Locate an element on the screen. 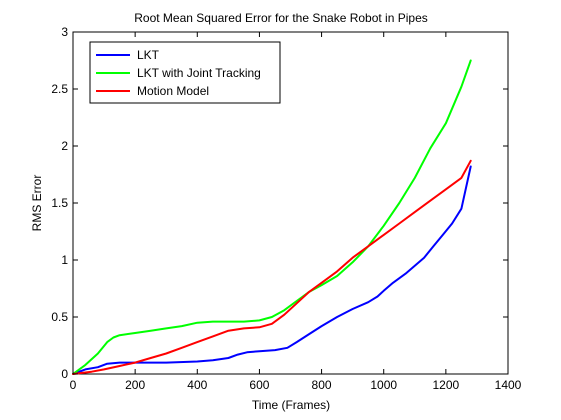  y-tick-label: 0.5 is located at coordinates (59, 317).